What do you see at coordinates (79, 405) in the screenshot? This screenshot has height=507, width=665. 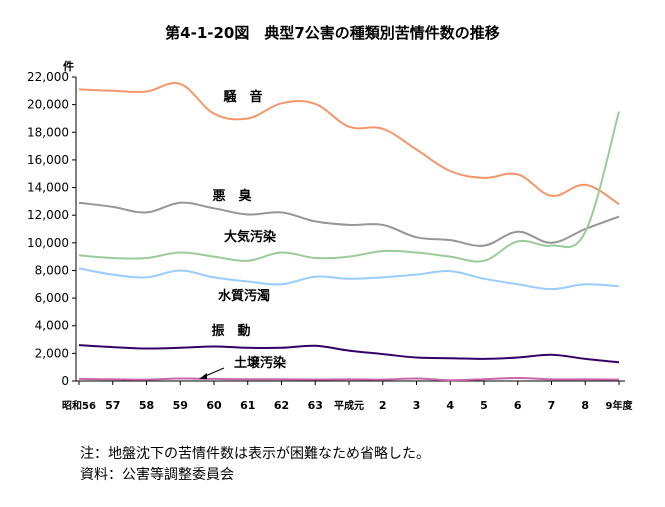 I see `x-tick-label: 昭和56` at bounding box center [79, 405].